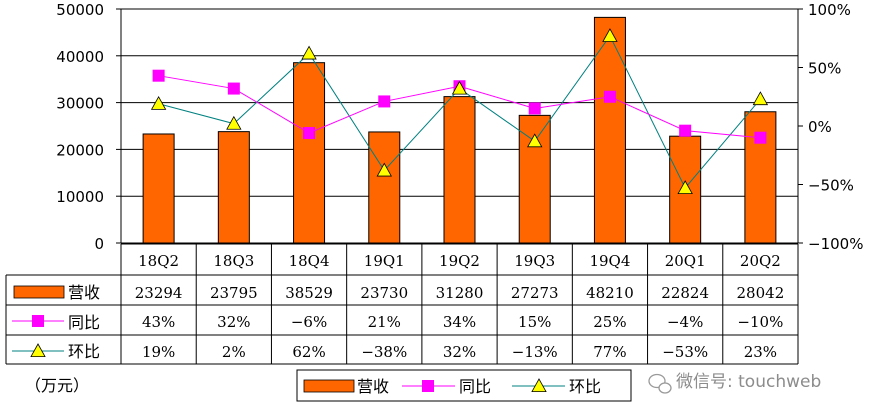  I want to click on legend-key-revenue, so click(329, 386).